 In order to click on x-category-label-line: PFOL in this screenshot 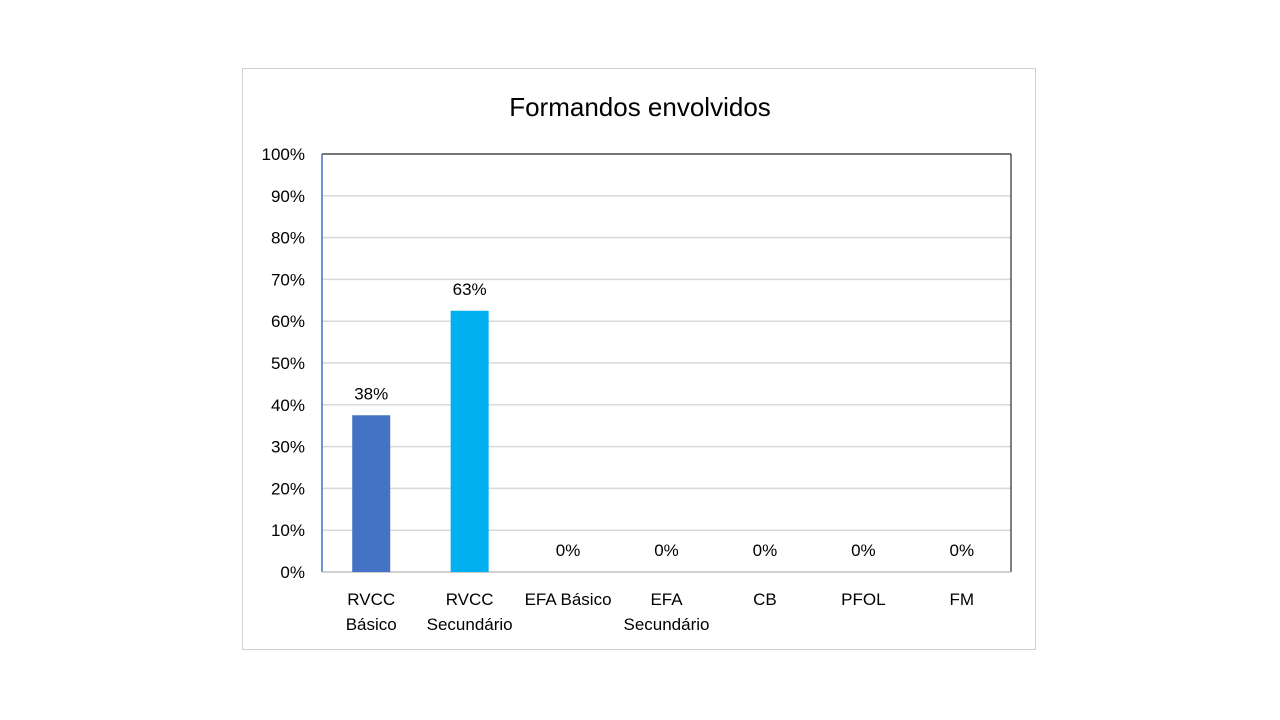, I will do `click(863, 599)`.